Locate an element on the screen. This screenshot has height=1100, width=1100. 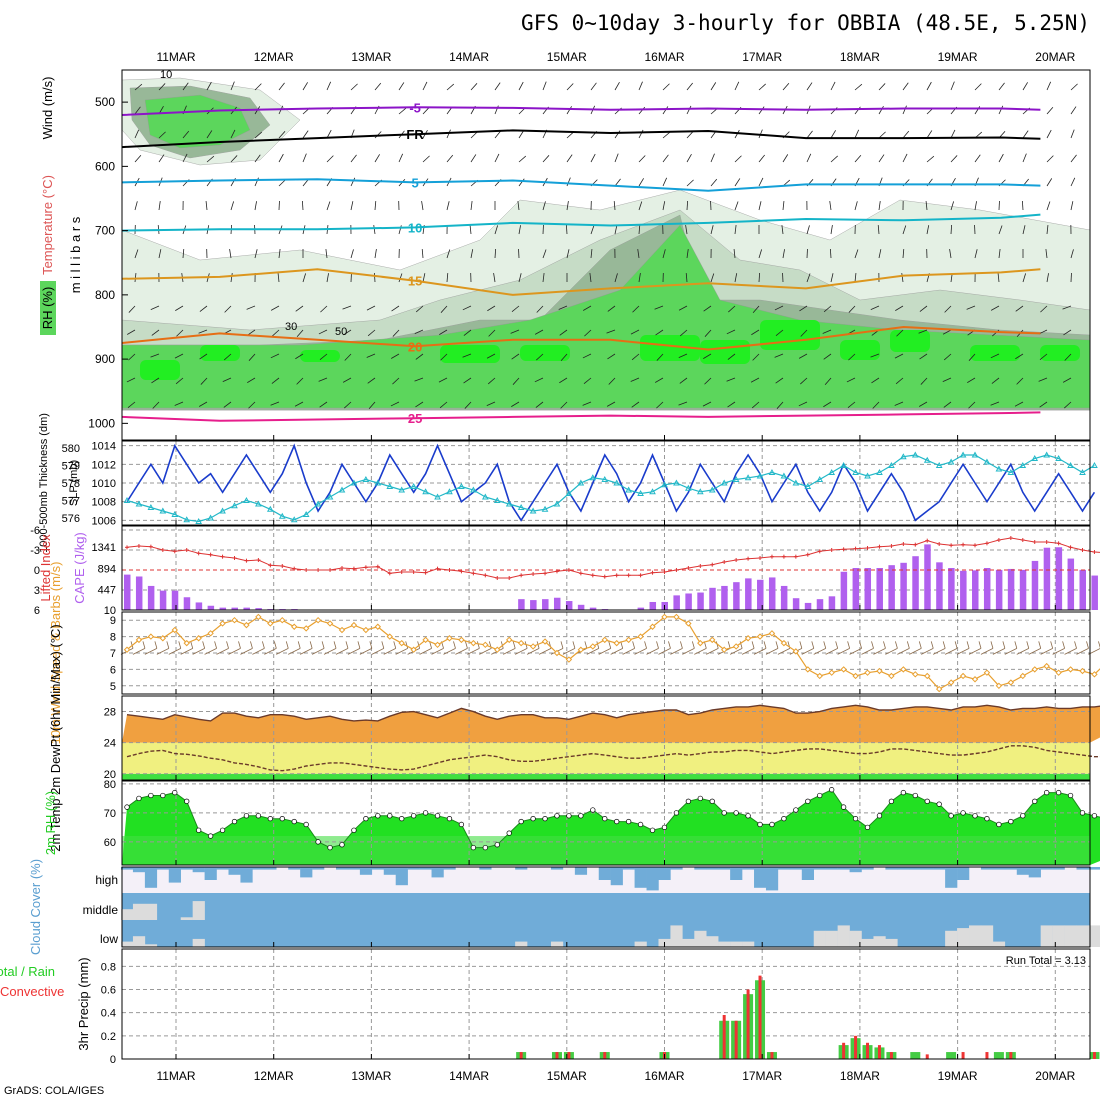
cloud-low-bar is located at coordinates (736, 944).